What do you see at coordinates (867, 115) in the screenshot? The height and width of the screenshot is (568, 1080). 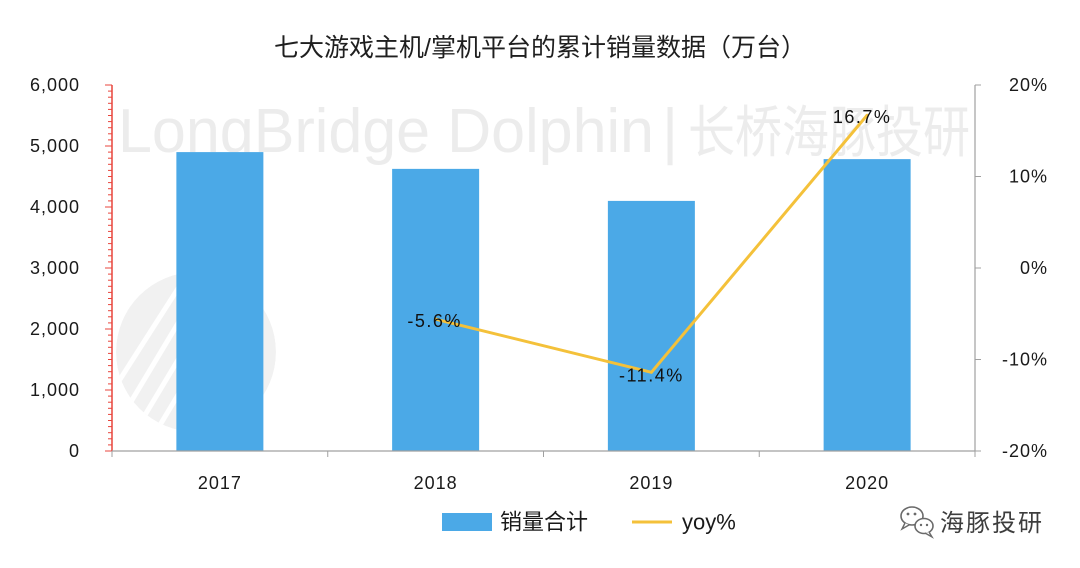 I see `yoy-point-2020` at bounding box center [867, 115].